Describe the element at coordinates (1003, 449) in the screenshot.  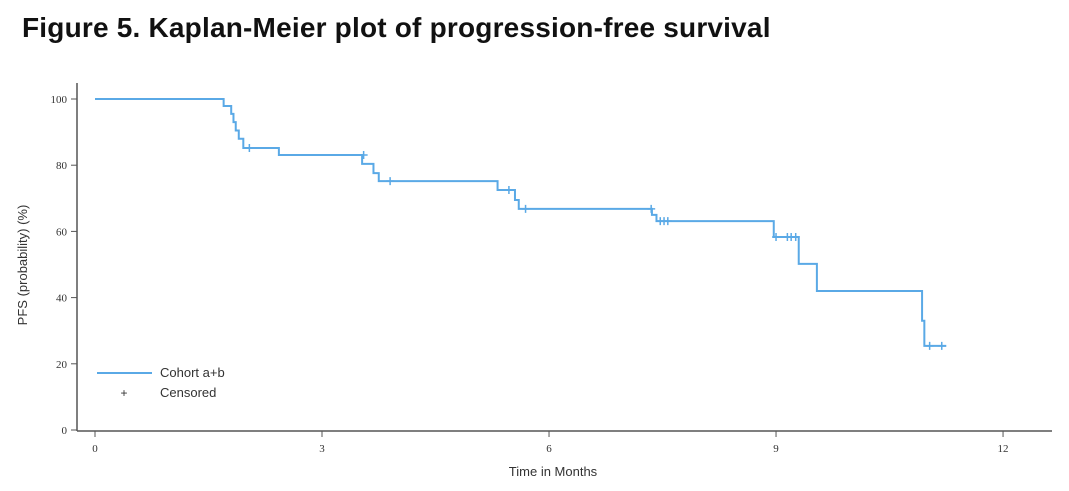
I see `x-tick-label: 12` at that location.